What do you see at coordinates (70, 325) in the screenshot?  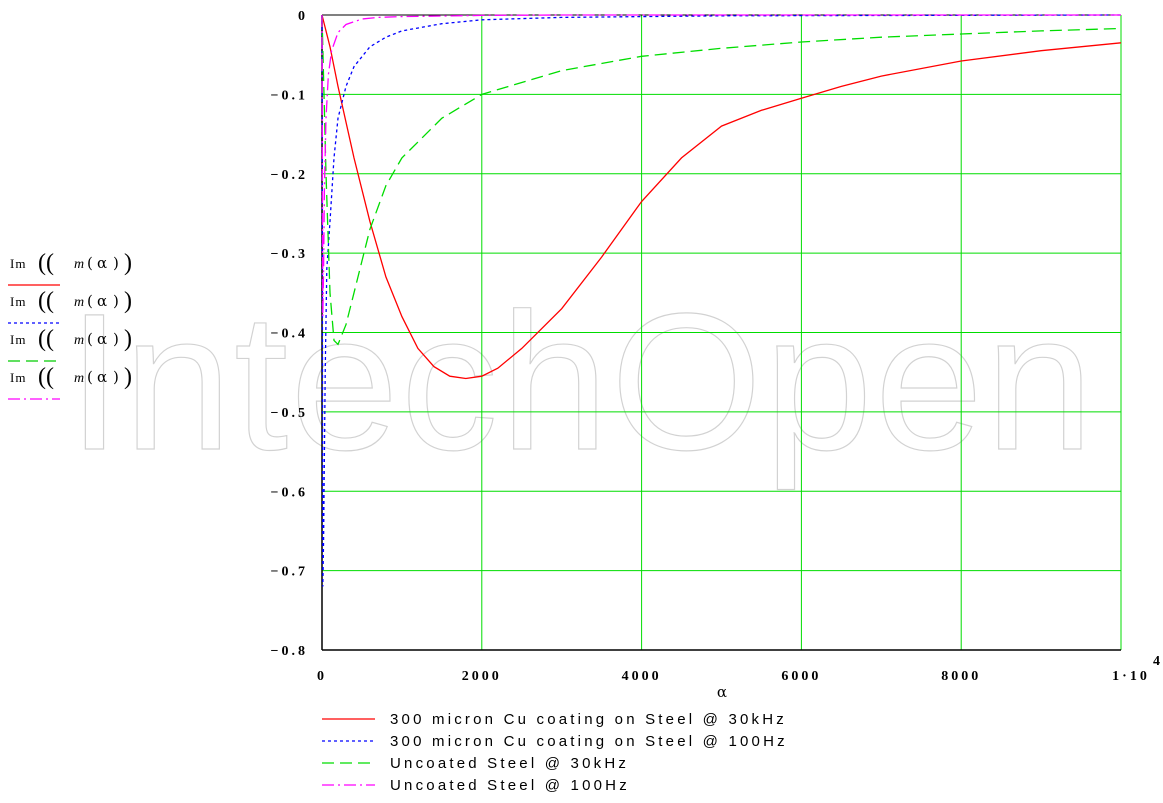 I see `y-axis-labels: Im((m(α))Im((m(α))Im((m(α))Im((m(α))` at bounding box center [70, 325].